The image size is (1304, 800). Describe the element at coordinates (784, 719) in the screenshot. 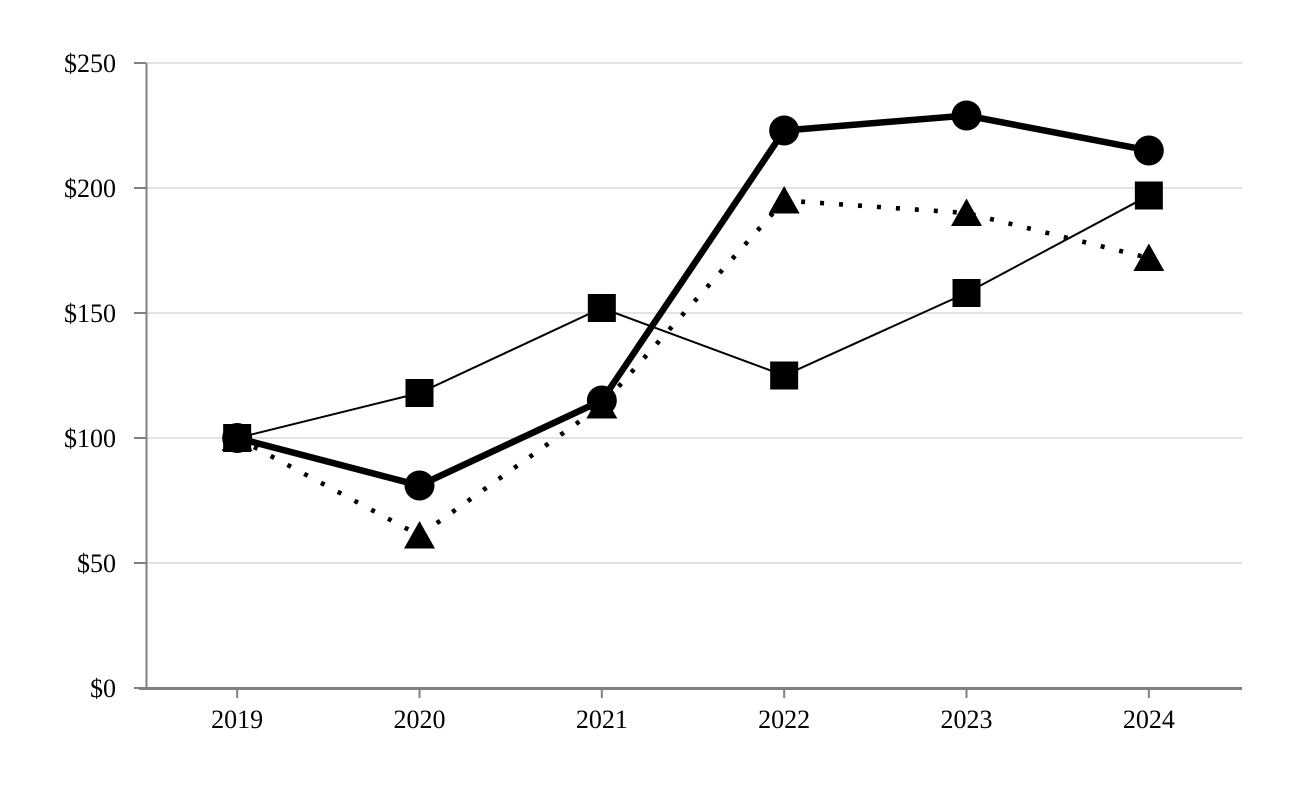

I see `x-tick-label: 2022` at that location.